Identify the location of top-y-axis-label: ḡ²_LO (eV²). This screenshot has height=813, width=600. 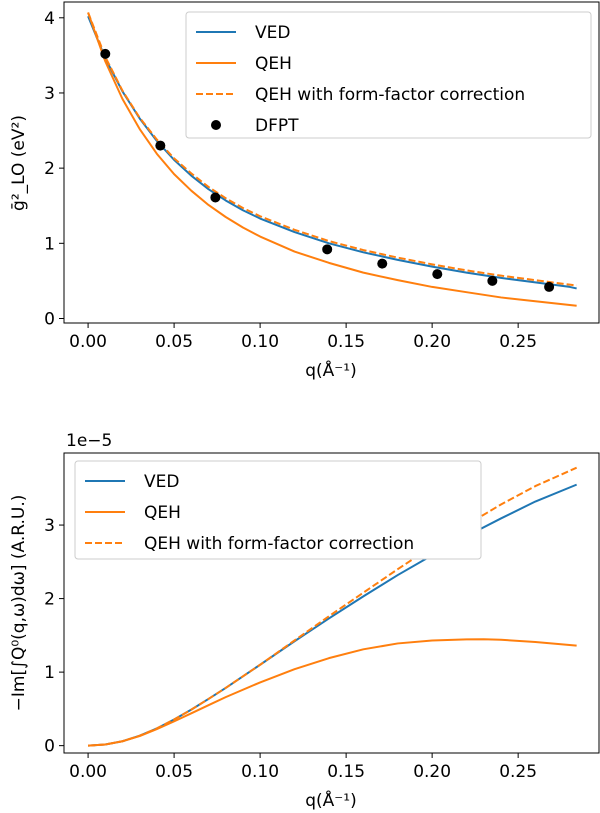
(19, 163).